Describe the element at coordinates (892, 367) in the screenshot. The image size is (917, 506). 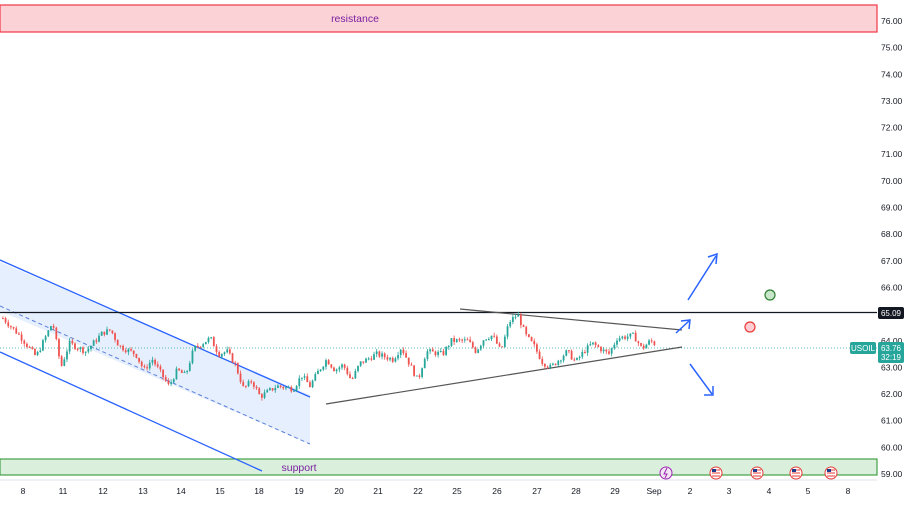
I see `price-tick-label: 63.00` at that location.